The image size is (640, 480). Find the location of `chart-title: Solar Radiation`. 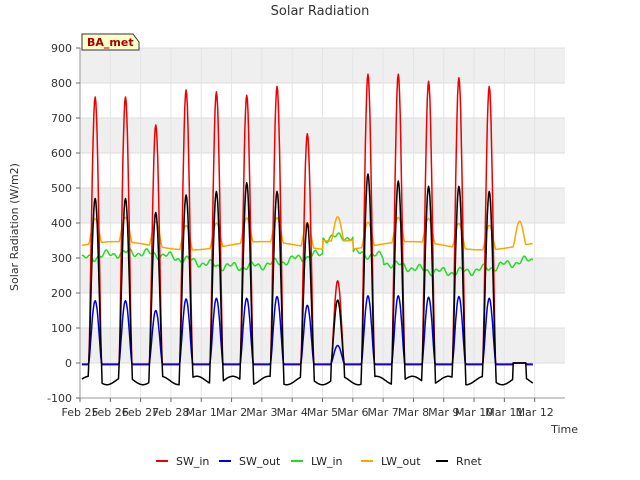

chart-title: Solar Radiation is located at coordinates (320, 11).